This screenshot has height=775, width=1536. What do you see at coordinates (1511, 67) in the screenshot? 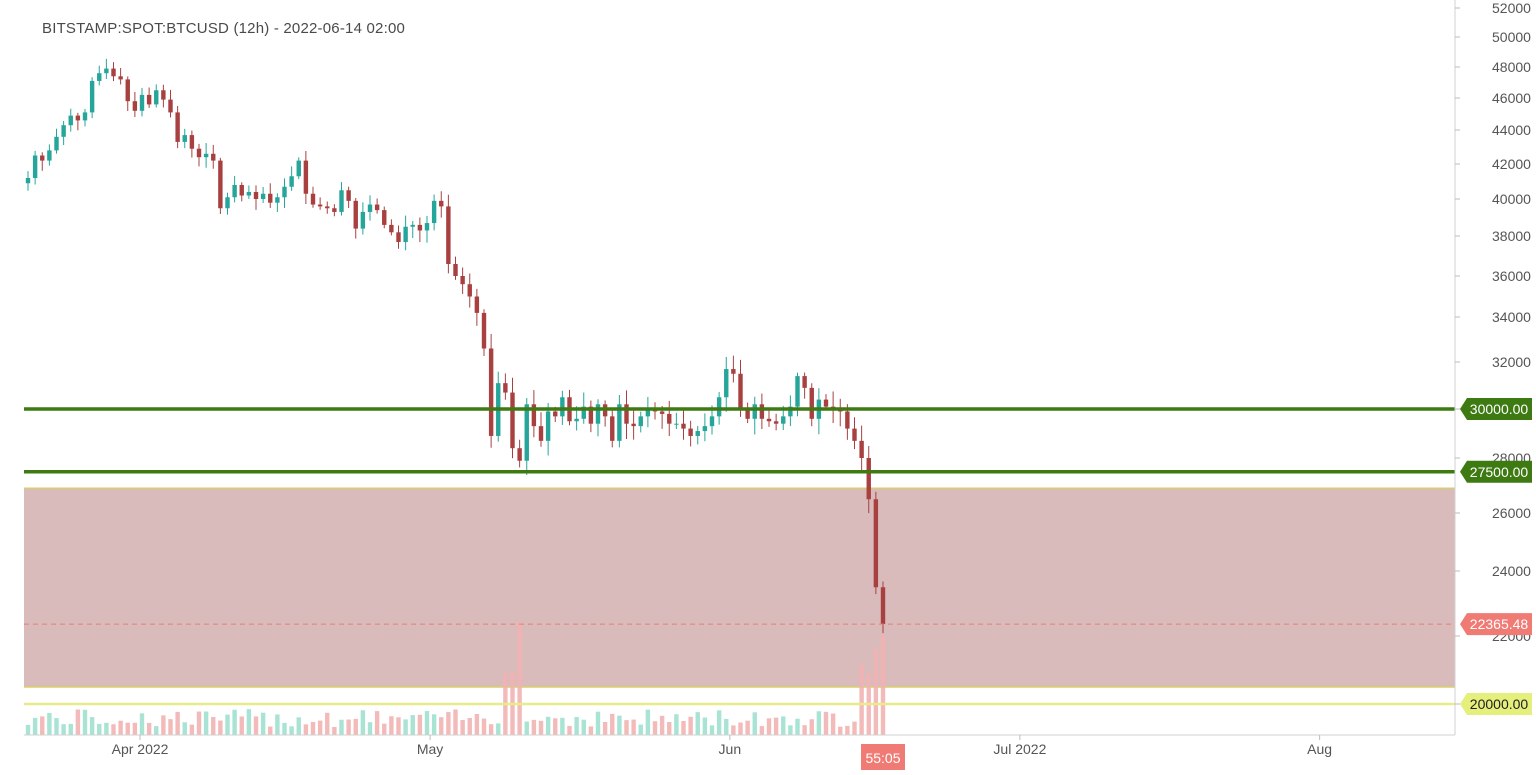
I see `y-tick-label: 48000` at bounding box center [1511, 67].